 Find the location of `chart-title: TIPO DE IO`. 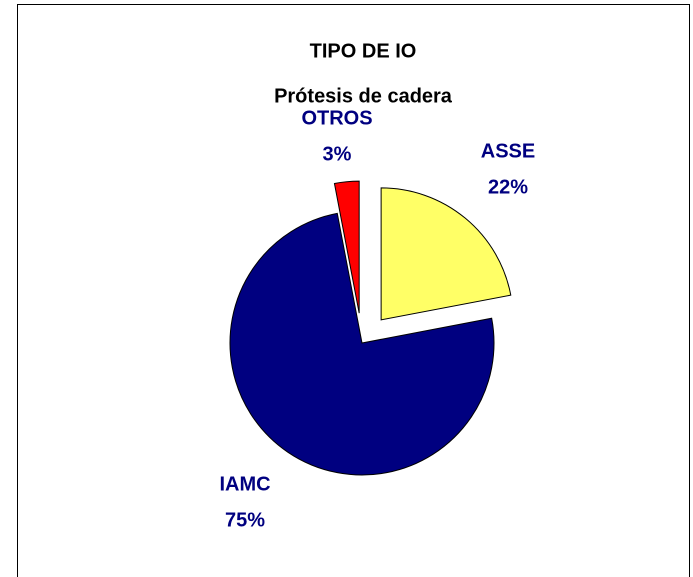

chart-title: TIPO DE IO is located at coordinates (363, 51).